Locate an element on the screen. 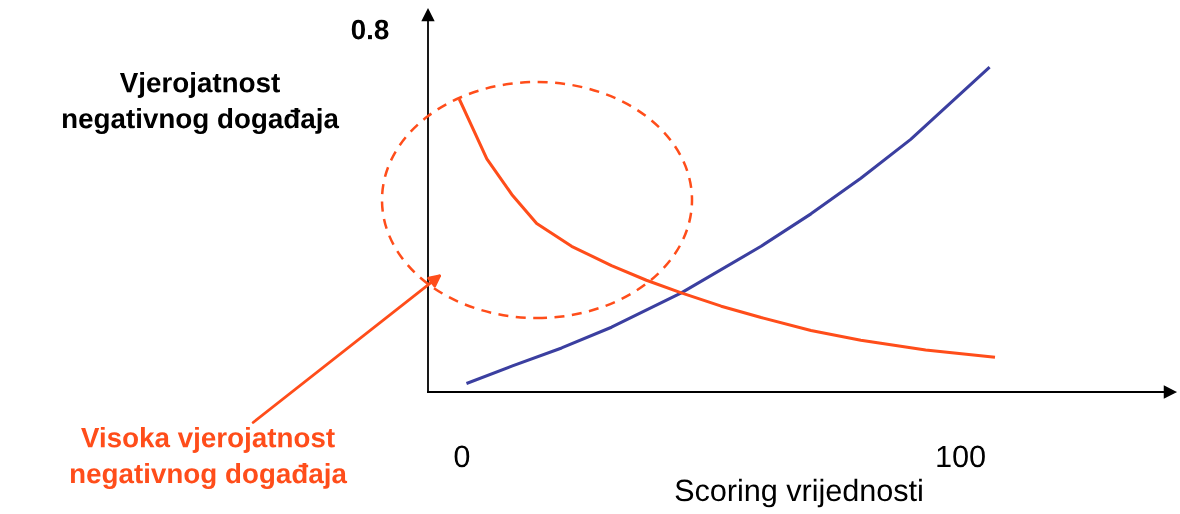  text: 0.8 is located at coordinates (370, 29).